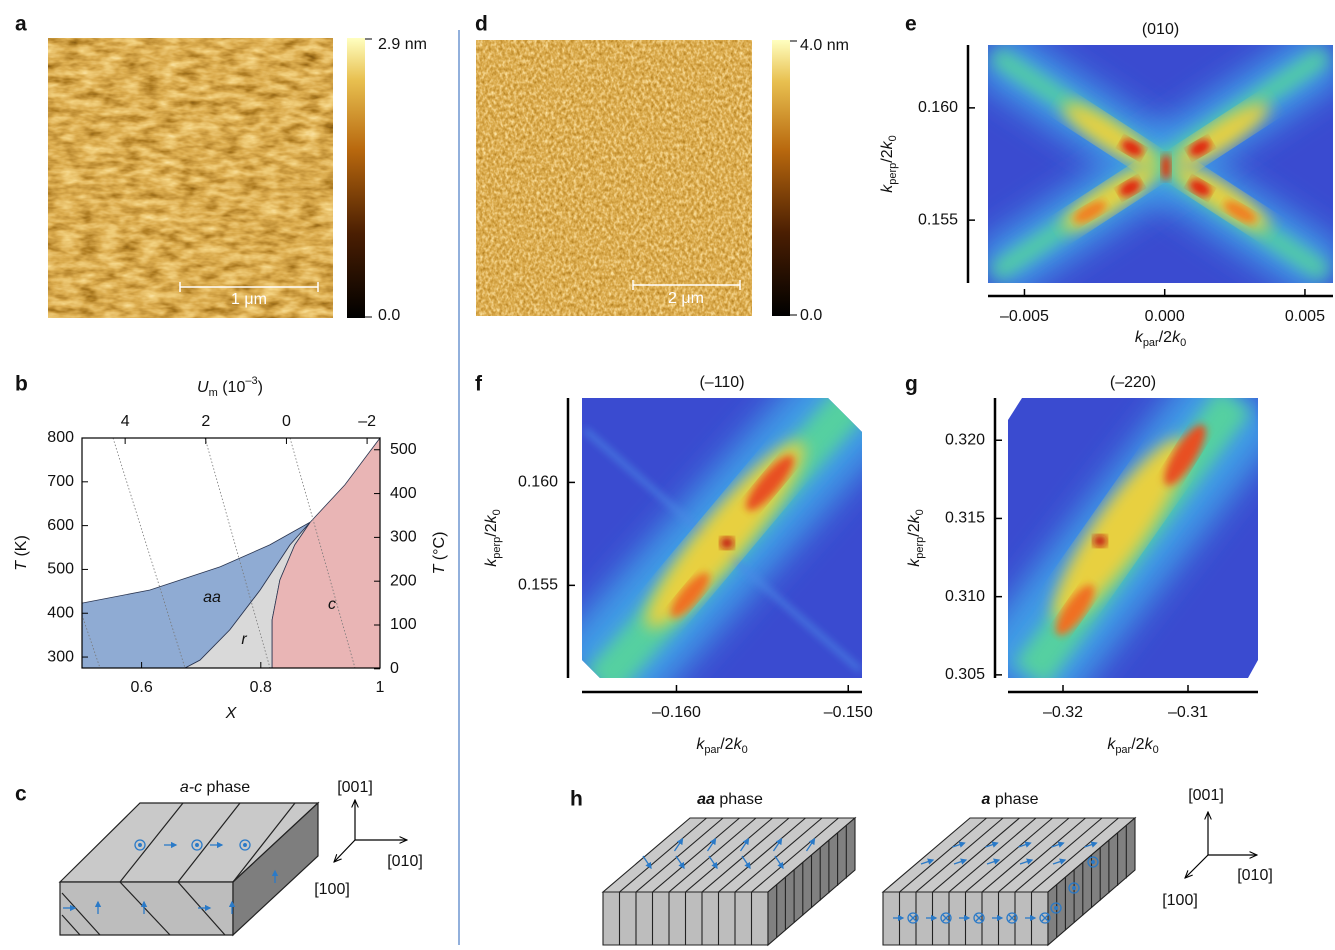 Image resolution: width=1335 pixels, height=950 pixels. What do you see at coordinates (916, 538) in the screenshot?
I see `y-axis-label: kperp/2k0` at bounding box center [916, 538].